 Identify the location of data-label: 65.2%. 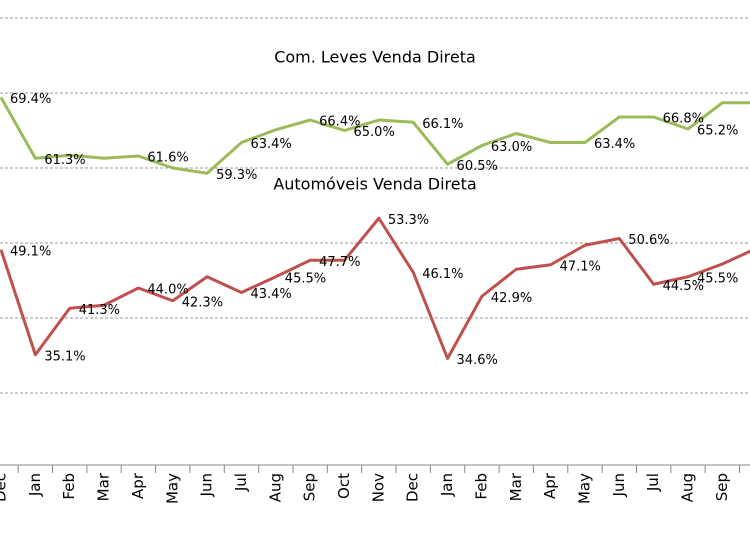
(717, 131).